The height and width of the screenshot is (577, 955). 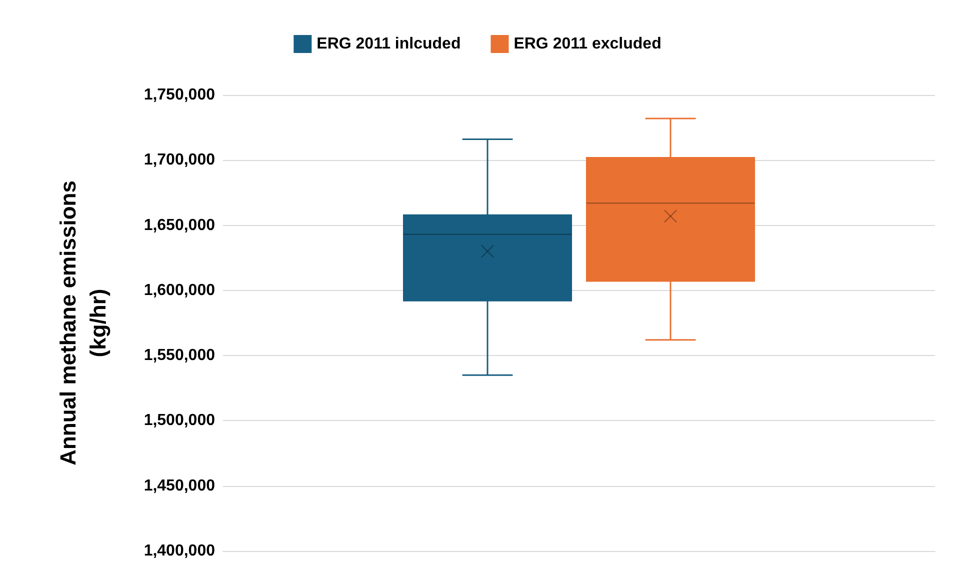 What do you see at coordinates (180, 225) in the screenshot?
I see `y-tick-label: 1,650,000` at bounding box center [180, 225].